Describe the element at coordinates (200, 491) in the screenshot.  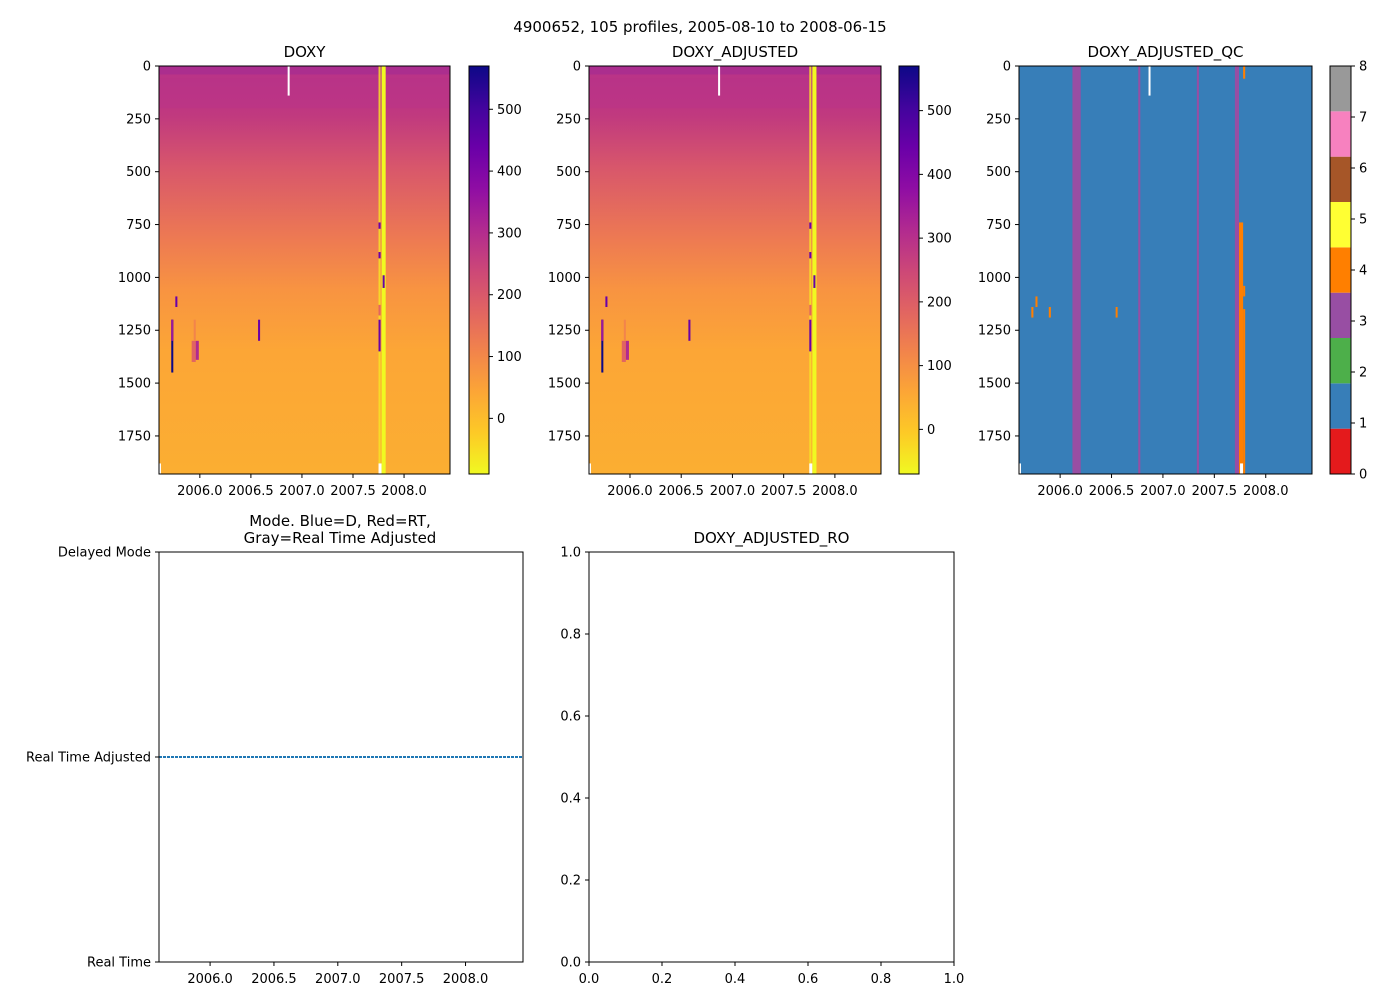
I see `doxy-xtick-label: 2006.0` at that location.